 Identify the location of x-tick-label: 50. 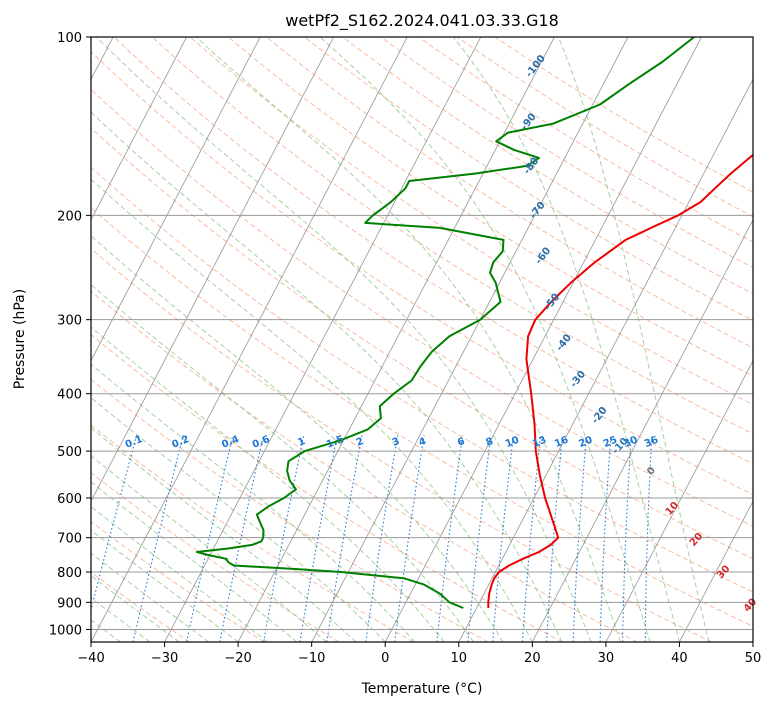
(753, 658).